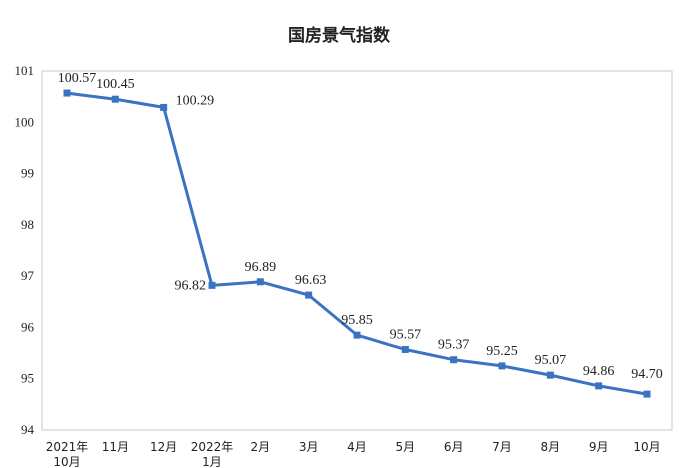 The height and width of the screenshot is (468, 679). I want to click on data-label: 95.85, so click(357, 320).